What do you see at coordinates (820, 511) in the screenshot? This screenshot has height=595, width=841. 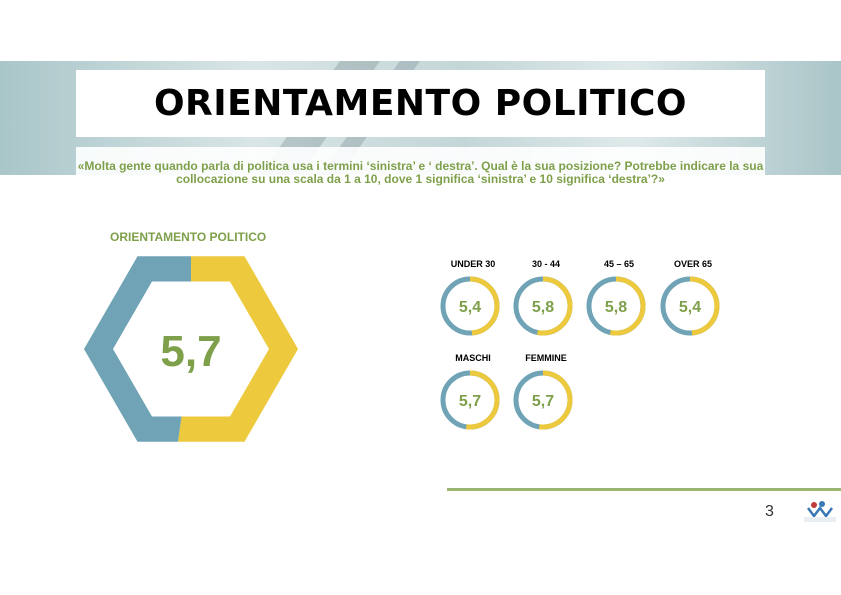 I see `winpoll-logo-icon` at bounding box center [820, 511].